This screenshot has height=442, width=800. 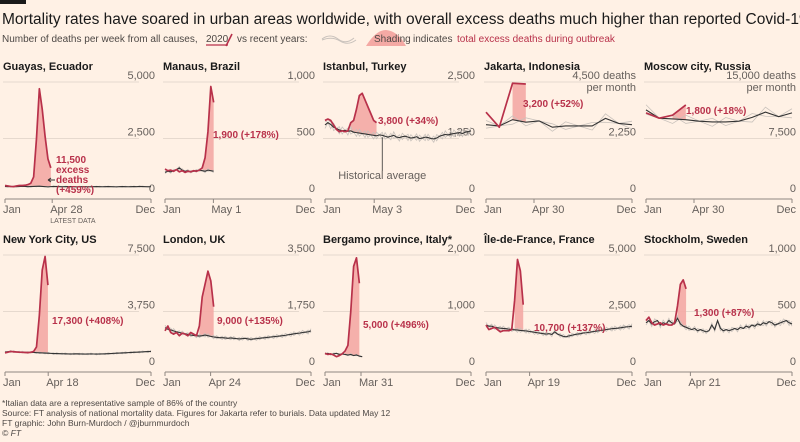 What do you see at coordinates (622, 133) in the screenshot?
I see `y-tick-label: 2,250` at bounding box center [622, 133].